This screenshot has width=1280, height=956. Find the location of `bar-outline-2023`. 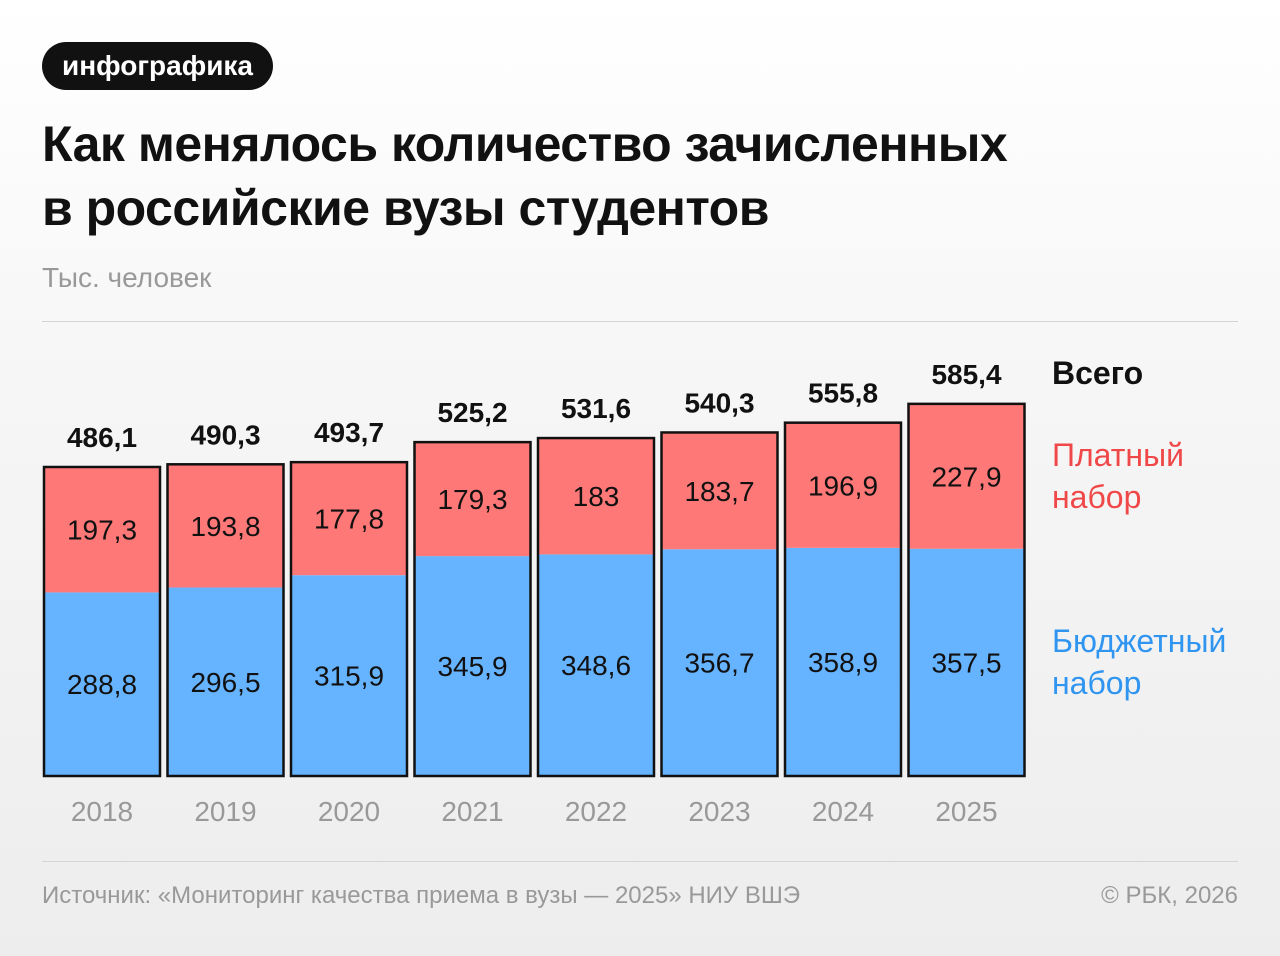

bar-outline-2023 is located at coordinates (719, 604).